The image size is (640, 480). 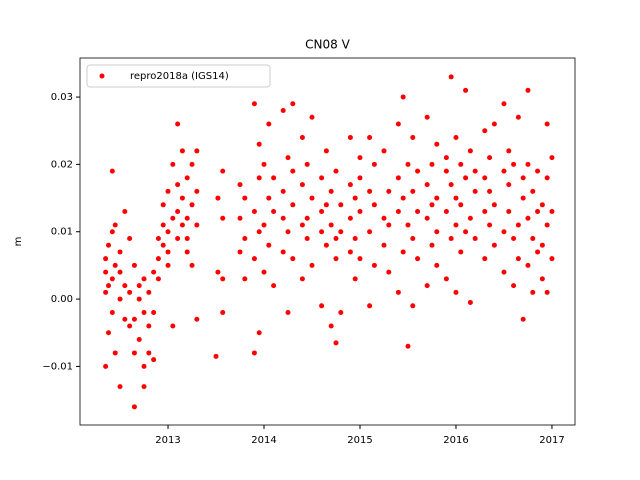 What do you see at coordinates (57, 366) in the screenshot?
I see `y-tick-label: −0.01` at bounding box center [57, 366].